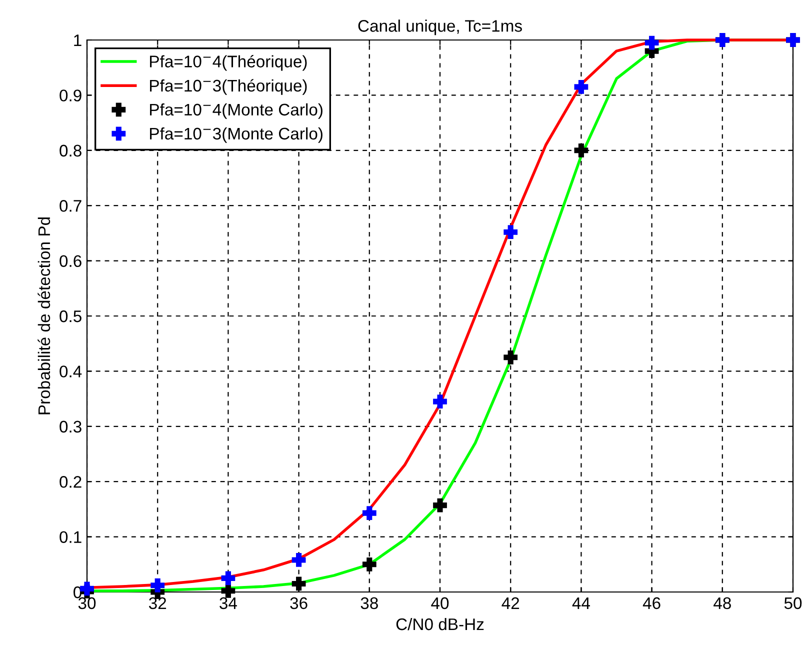 This screenshot has width=806, height=655. What do you see at coordinates (793, 603) in the screenshot?
I see `x-tick-label: 50` at bounding box center [793, 603].